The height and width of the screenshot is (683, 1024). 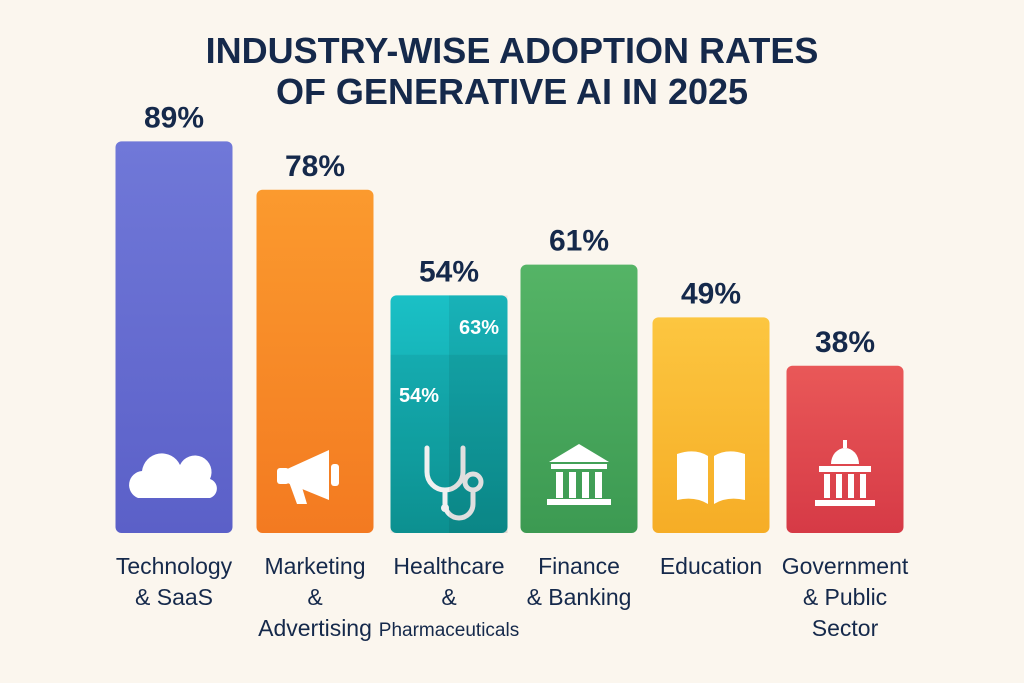 I want to click on bar-book, so click(x=711, y=425).